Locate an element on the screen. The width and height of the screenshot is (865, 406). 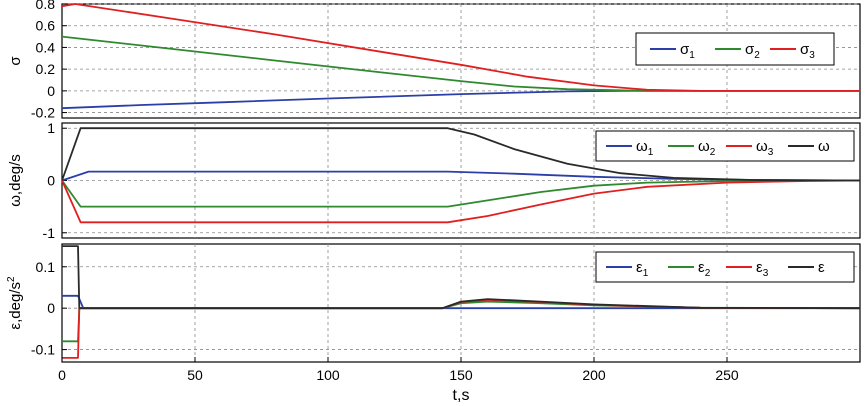
x-tick-label: 100 is located at coordinates (328, 375).